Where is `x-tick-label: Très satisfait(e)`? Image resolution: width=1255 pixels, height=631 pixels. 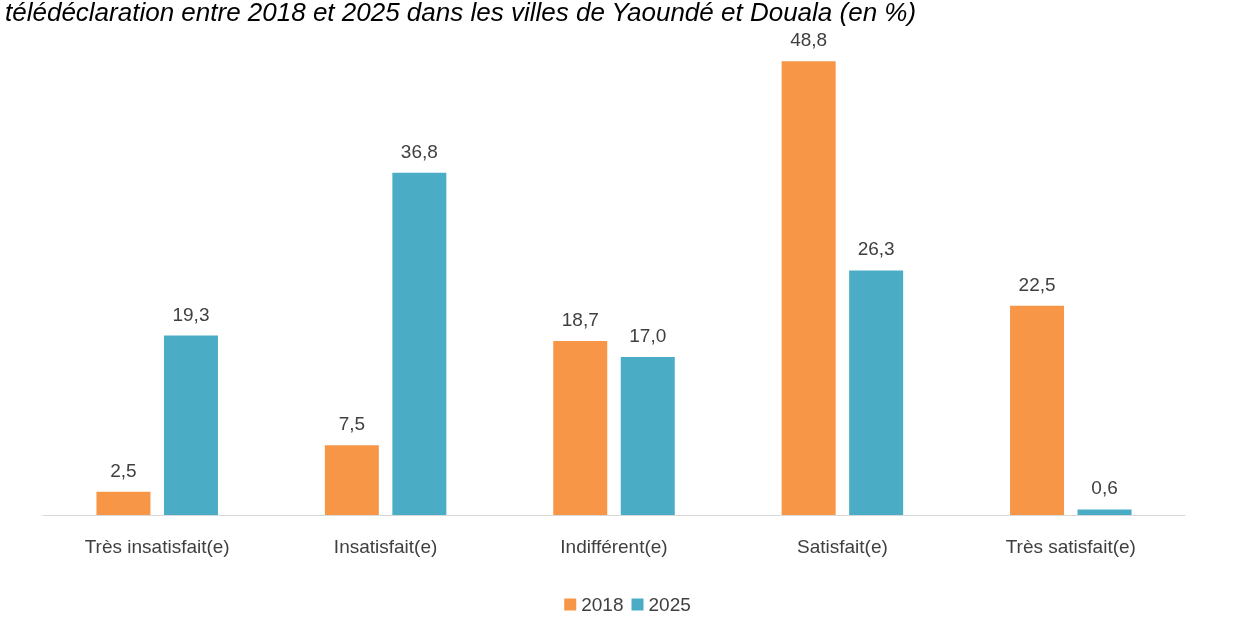 x-tick-label: Très satisfait(e) is located at coordinates (1070, 546).